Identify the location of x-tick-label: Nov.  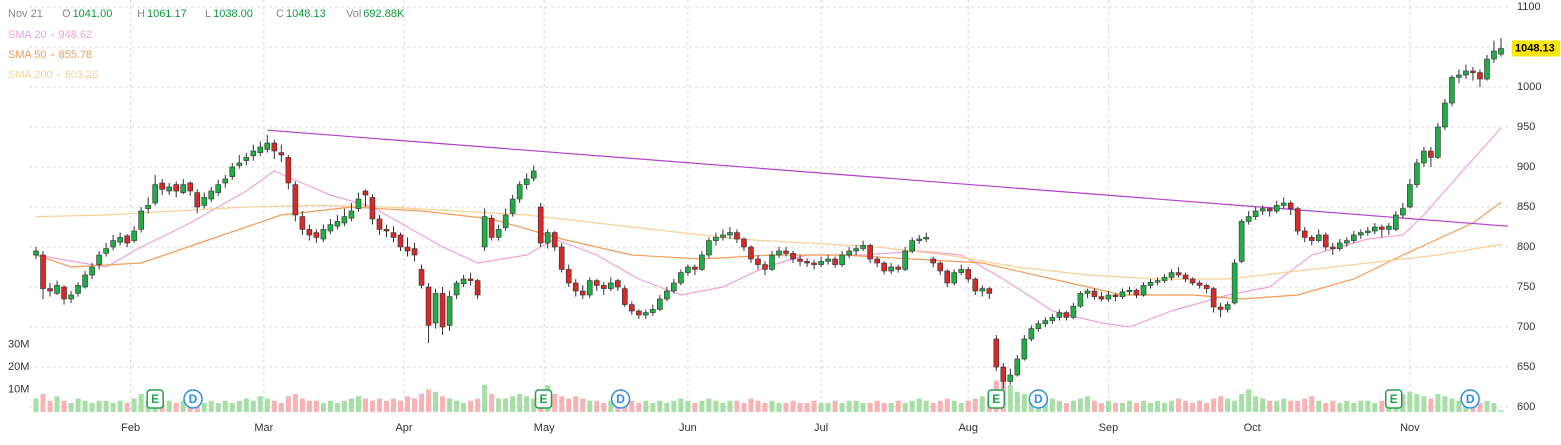
(1410, 428).